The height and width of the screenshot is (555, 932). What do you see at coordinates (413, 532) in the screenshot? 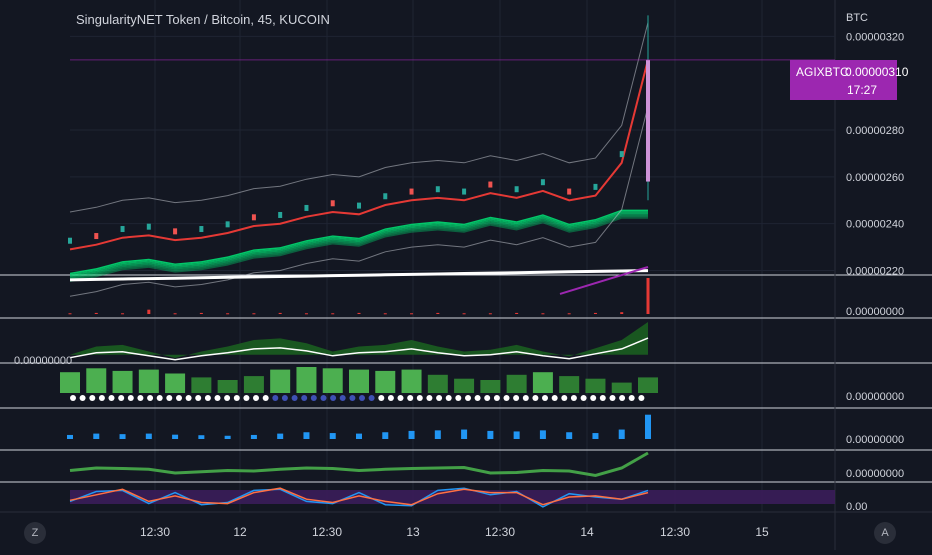
I see `time-axis-tick: 13` at bounding box center [413, 532].